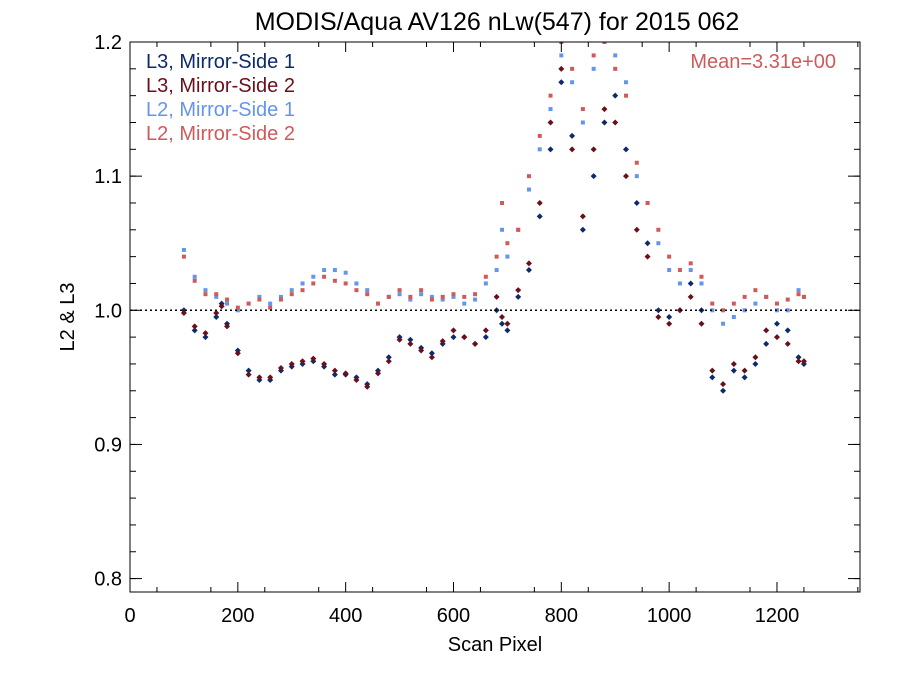 This screenshot has height=675, width=900. I want to click on x-tick-label: 200, so click(237, 616).